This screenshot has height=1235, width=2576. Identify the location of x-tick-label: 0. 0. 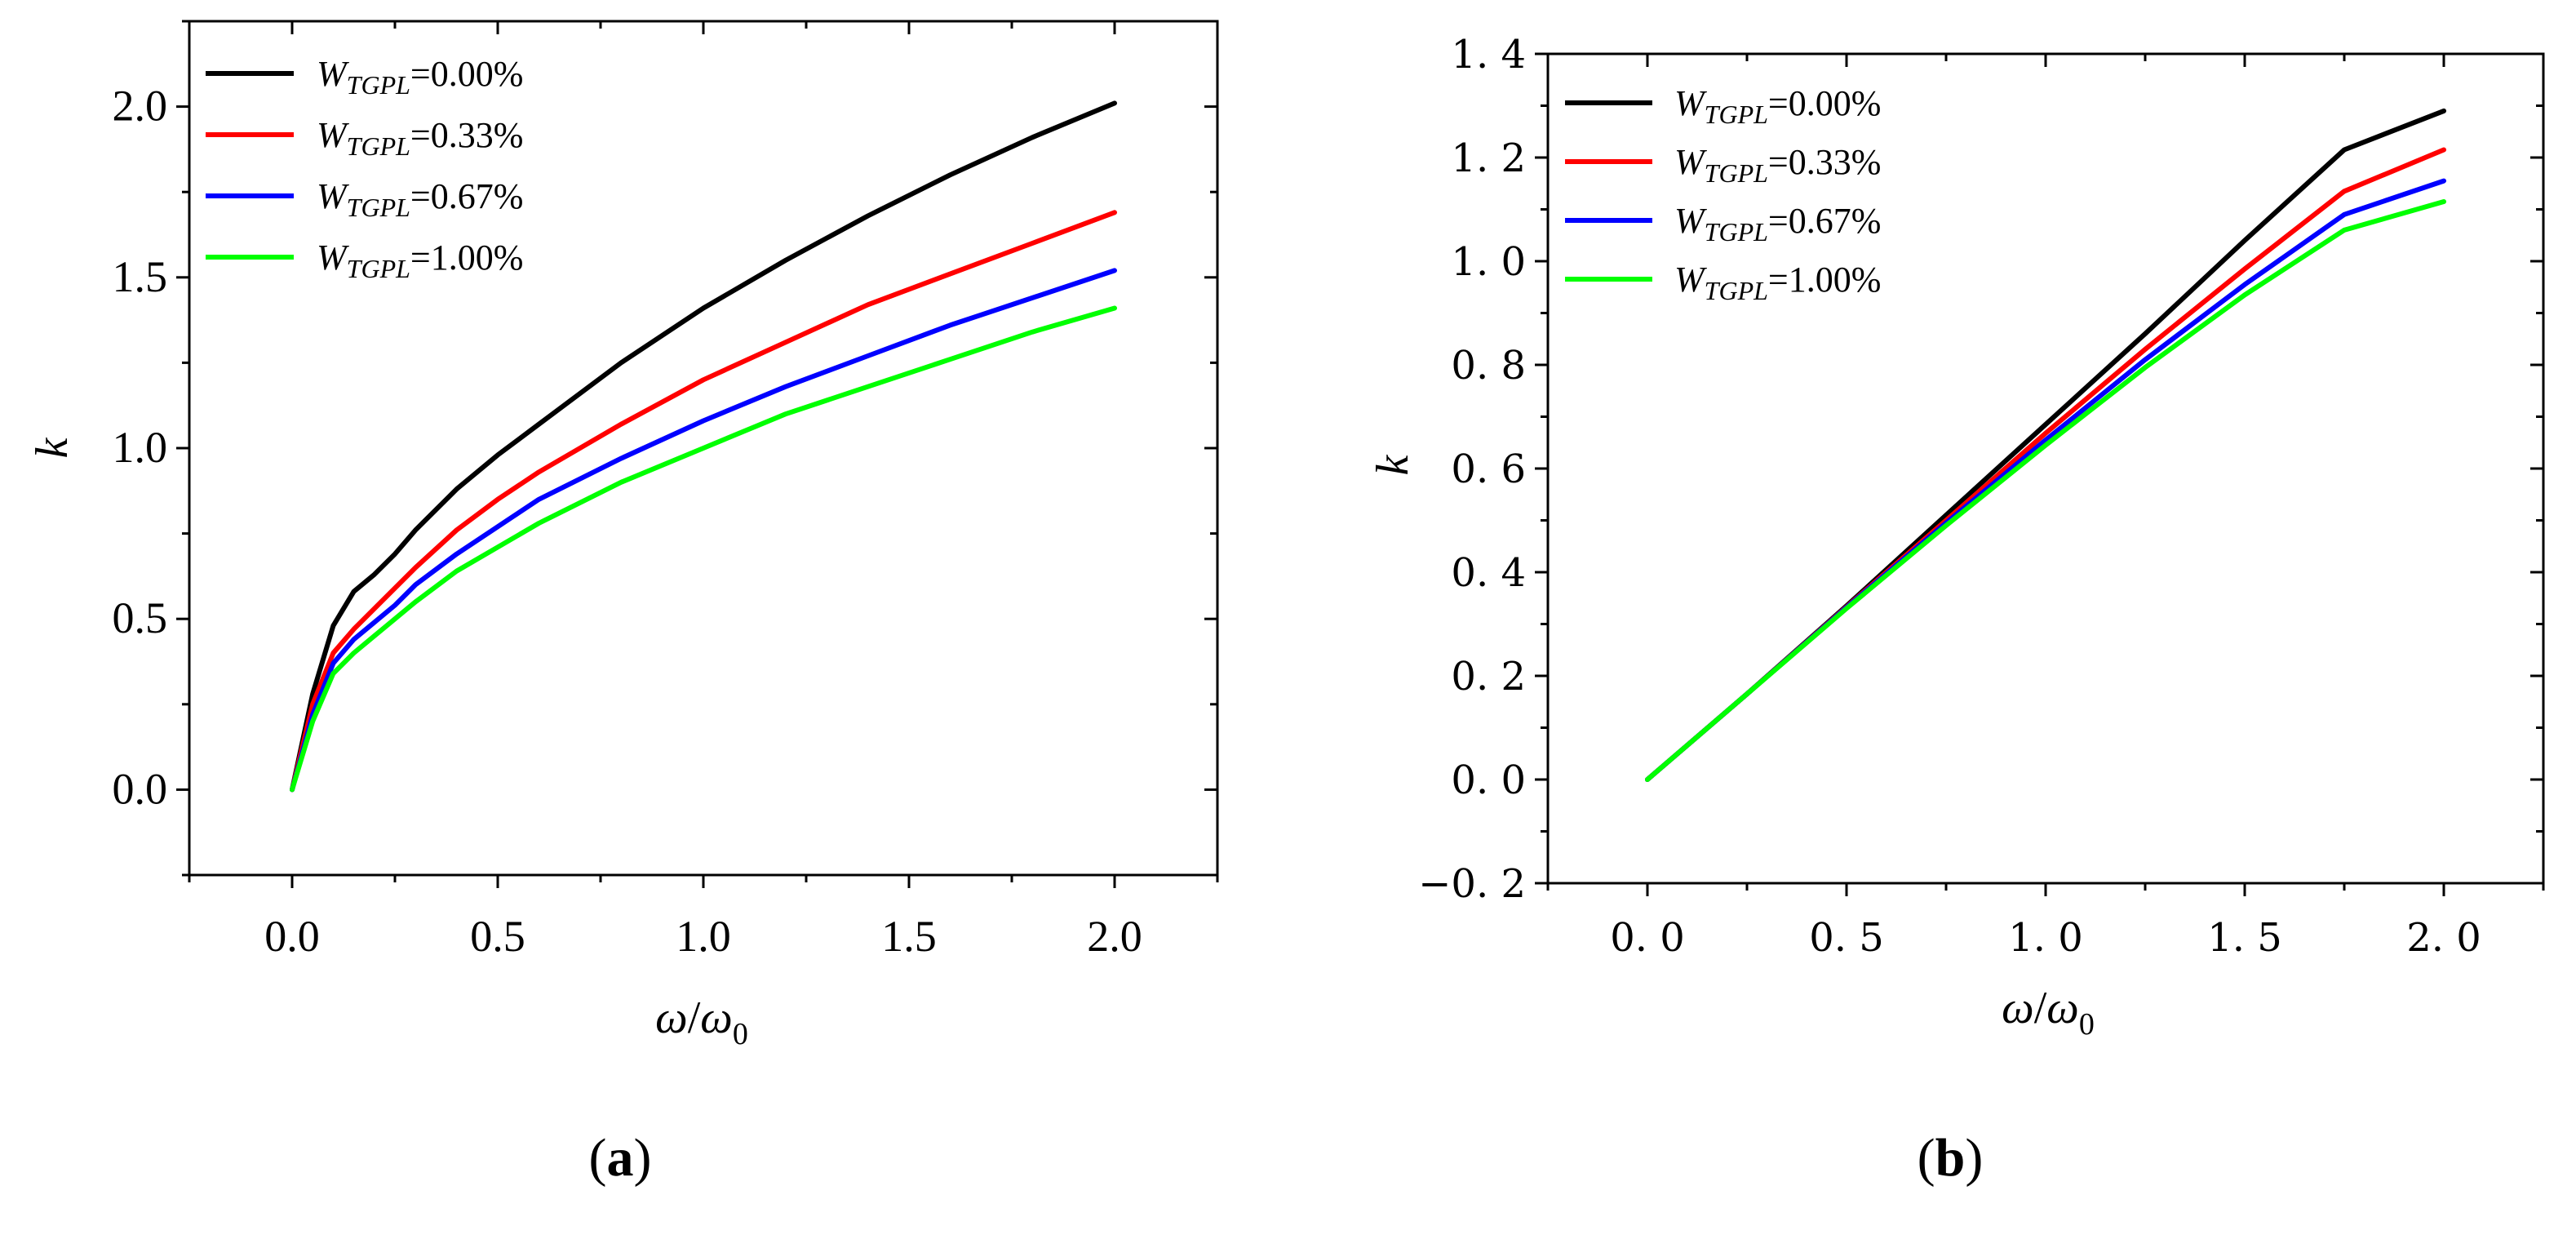
(1647, 938).